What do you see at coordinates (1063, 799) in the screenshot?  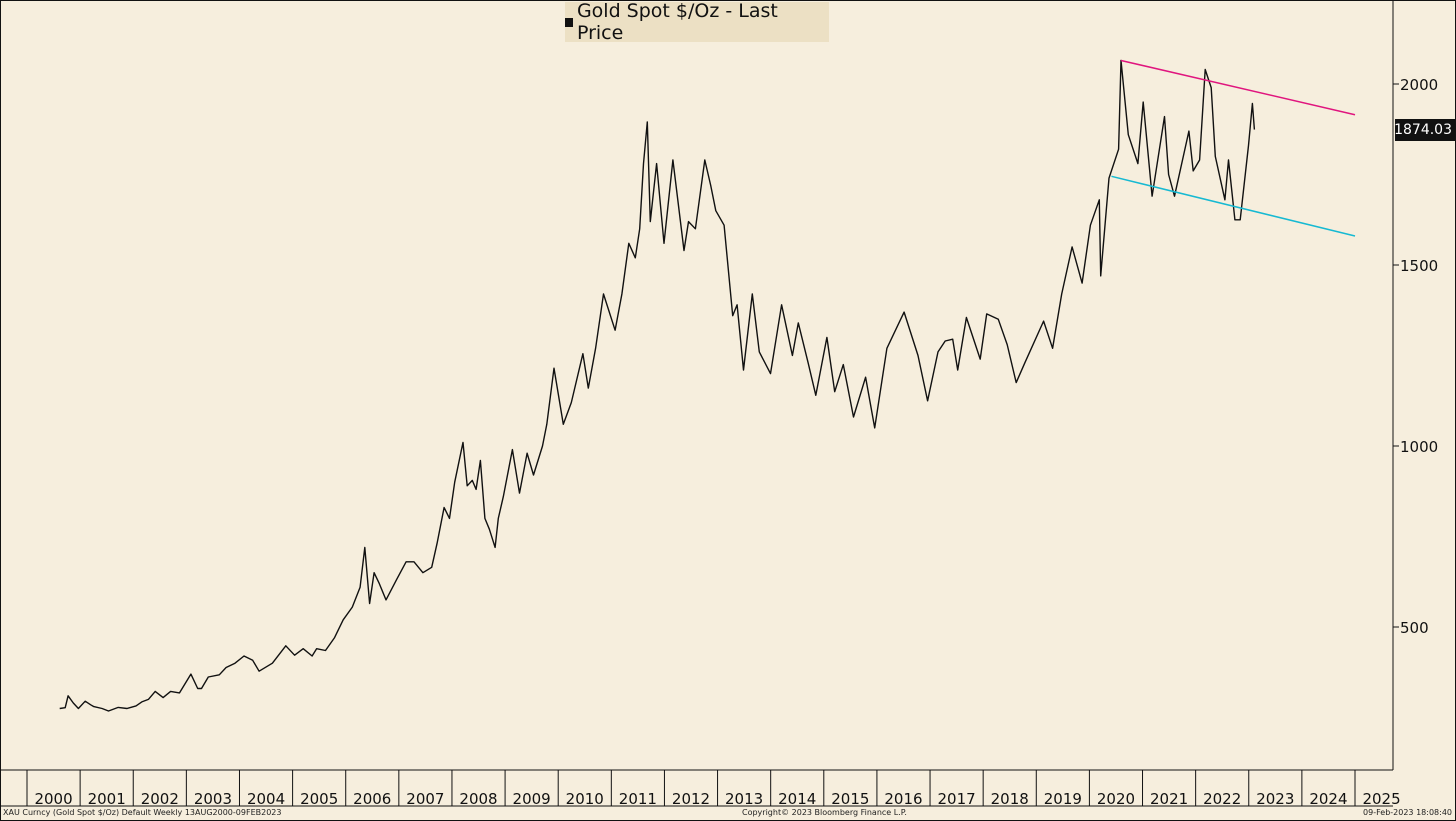 I see `x-tick-label-2019: 2019` at bounding box center [1063, 799].